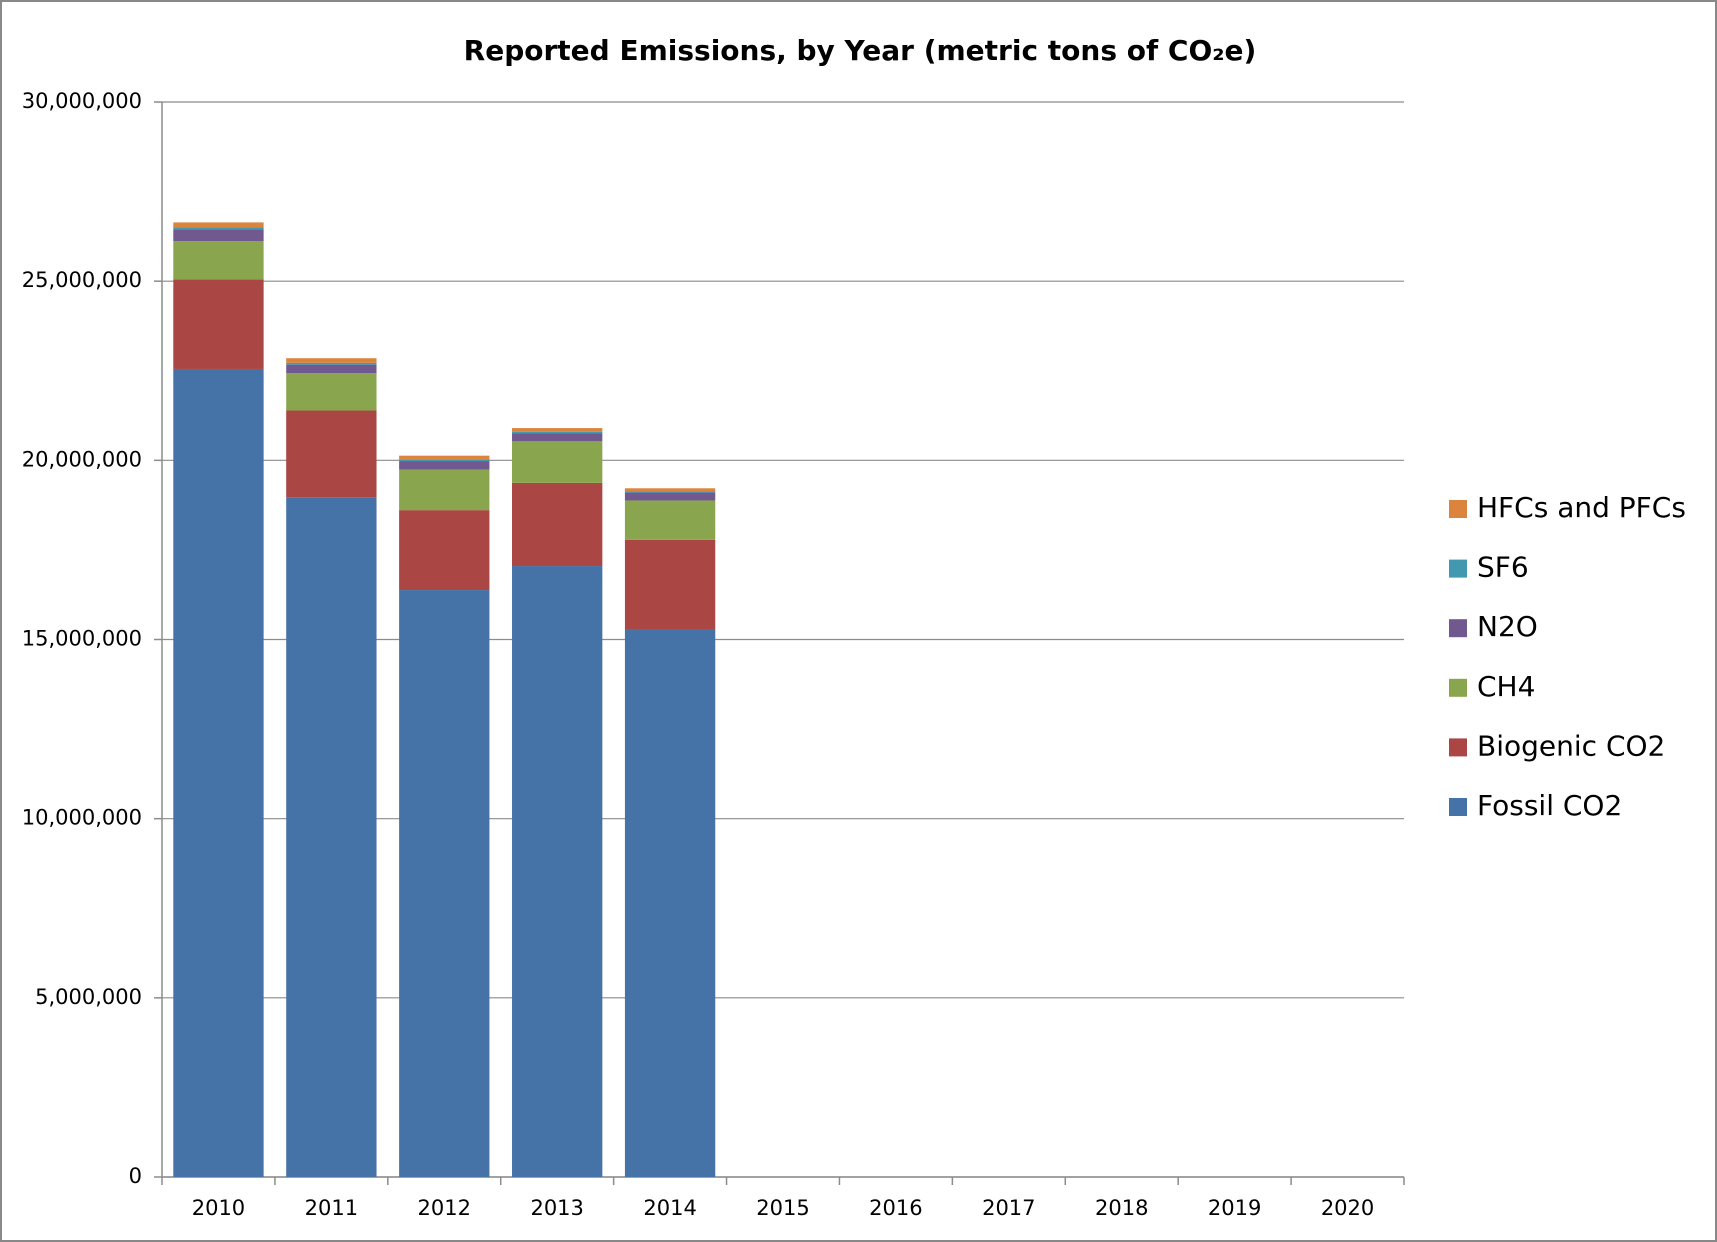 The image size is (1717, 1242). What do you see at coordinates (1507, 626) in the screenshot?
I see `legend-label: N2O` at bounding box center [1507, 626].